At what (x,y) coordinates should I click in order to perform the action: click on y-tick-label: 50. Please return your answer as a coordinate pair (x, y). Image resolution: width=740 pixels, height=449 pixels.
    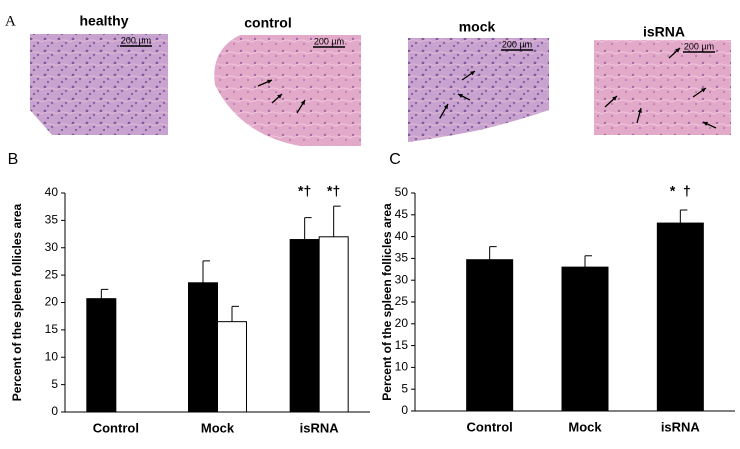
    Looking at the image, I should click on (402, 192).